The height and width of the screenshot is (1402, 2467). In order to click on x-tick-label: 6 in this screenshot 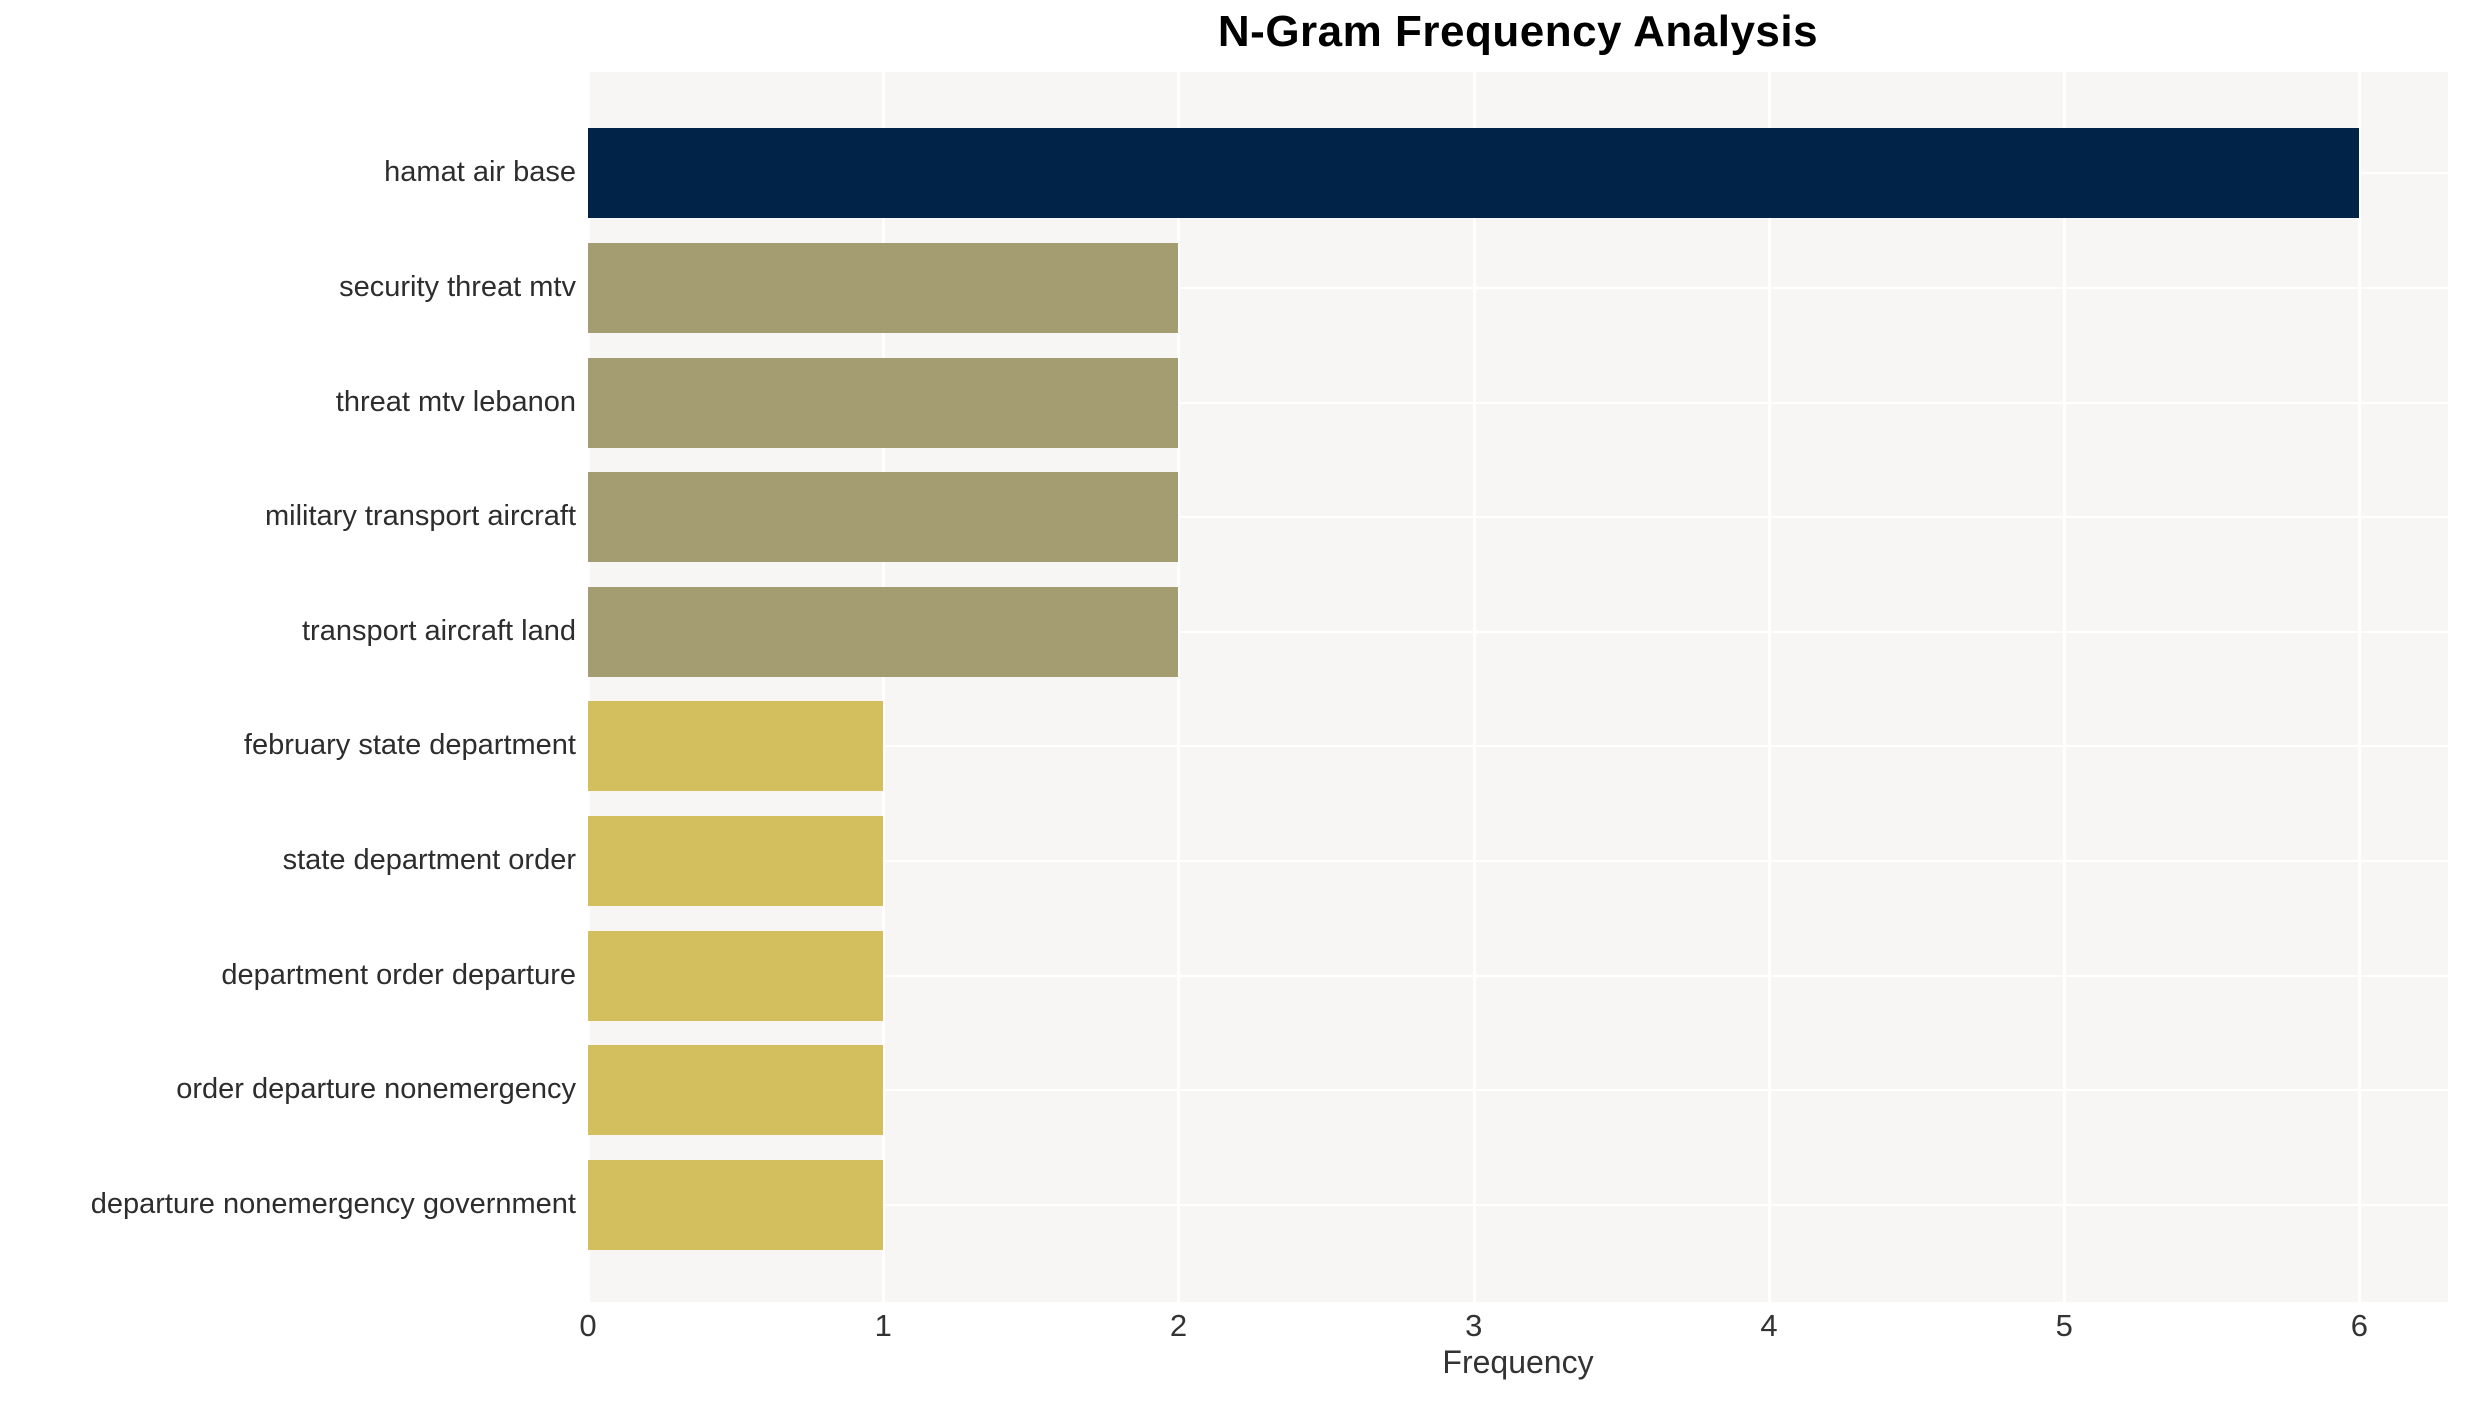, I will do `click(2359, 1325)`.